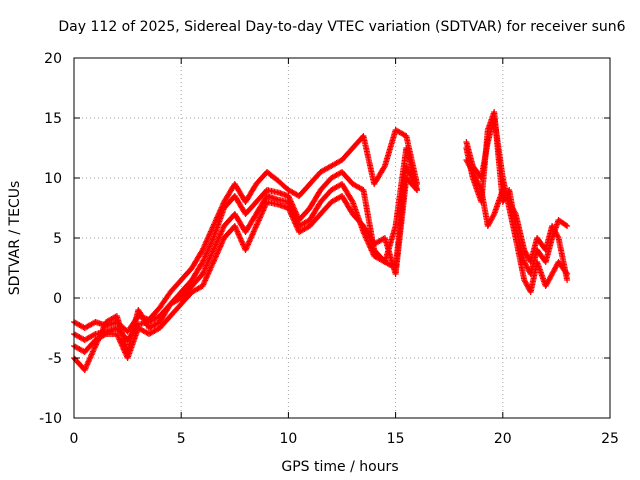 This screenshot has height=480, width=640. I want to click on x-tick-label: 15, so click(396, 439).